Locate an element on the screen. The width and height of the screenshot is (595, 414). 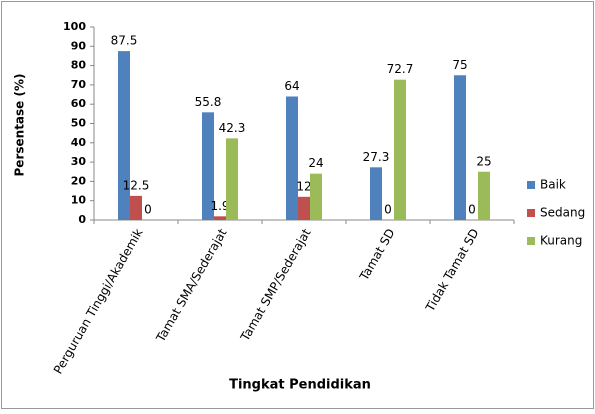
data-label: 12 is located at coordinates (303, 186).